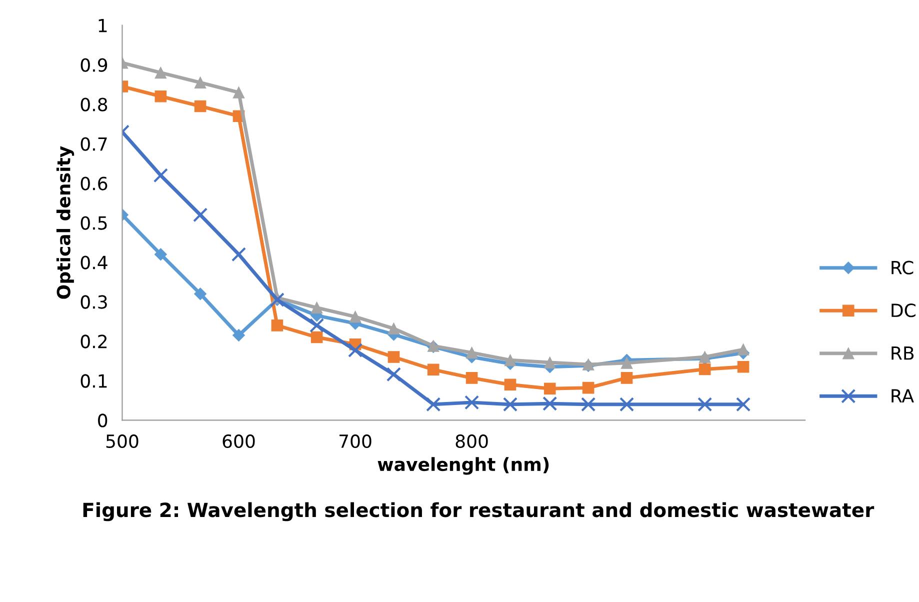  Describe the element at coordinates (94, 65) in the screenshot. I see `y-tick-label: 0.9` at that location.